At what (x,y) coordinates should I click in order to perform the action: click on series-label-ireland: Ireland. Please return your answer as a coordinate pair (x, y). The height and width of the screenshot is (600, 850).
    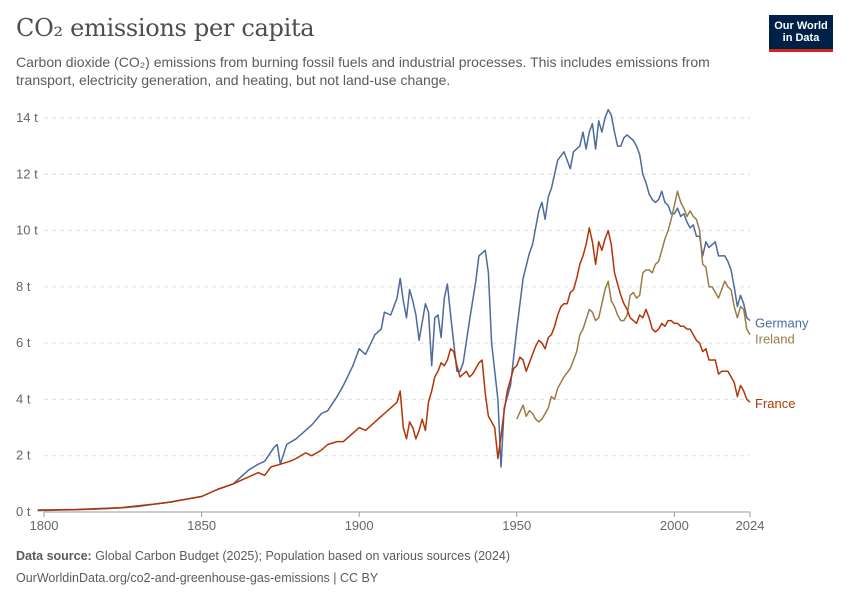
    Looking at the image, I should click on (775, 339).